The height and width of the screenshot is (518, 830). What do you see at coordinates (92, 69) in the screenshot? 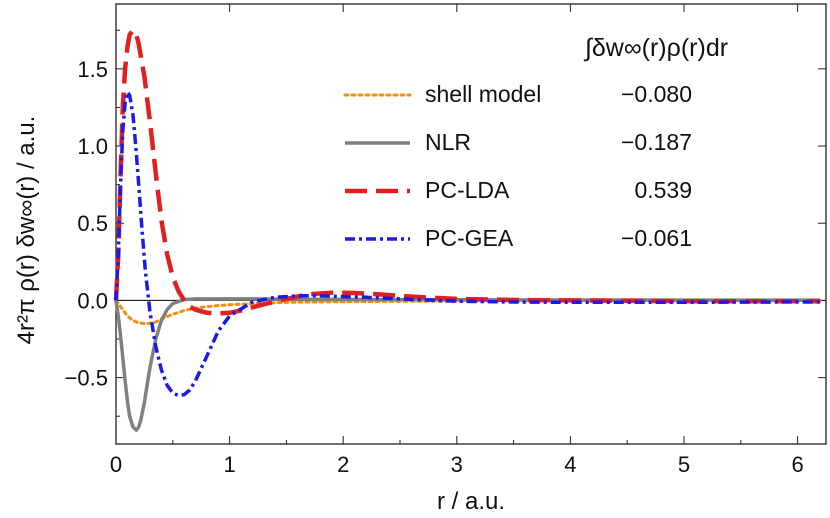
I see `y-tick-label: 1.5` at bounding box center [92, 69].